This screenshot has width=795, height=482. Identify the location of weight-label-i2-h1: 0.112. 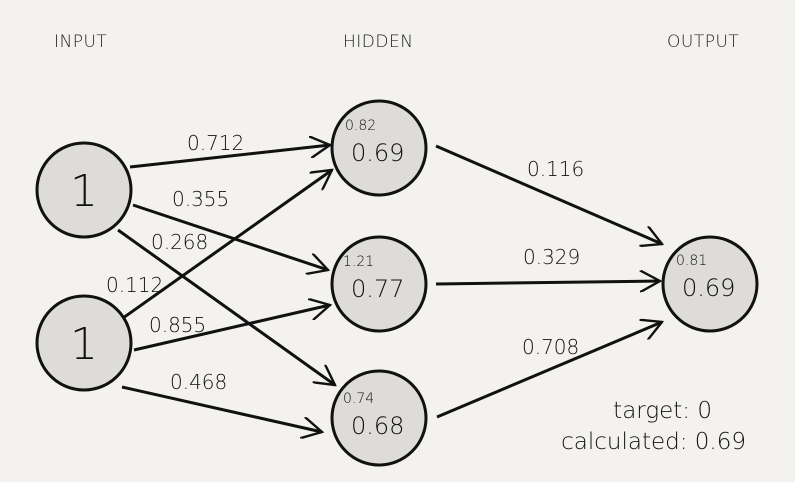
(134, 285).